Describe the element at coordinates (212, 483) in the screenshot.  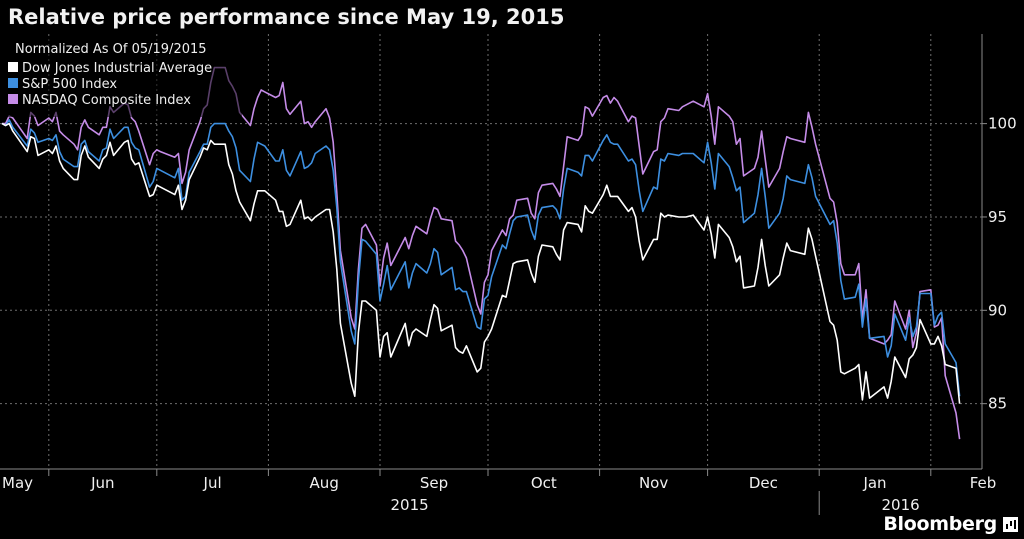
I see `x-tick-label-jul: Jul` at that location.